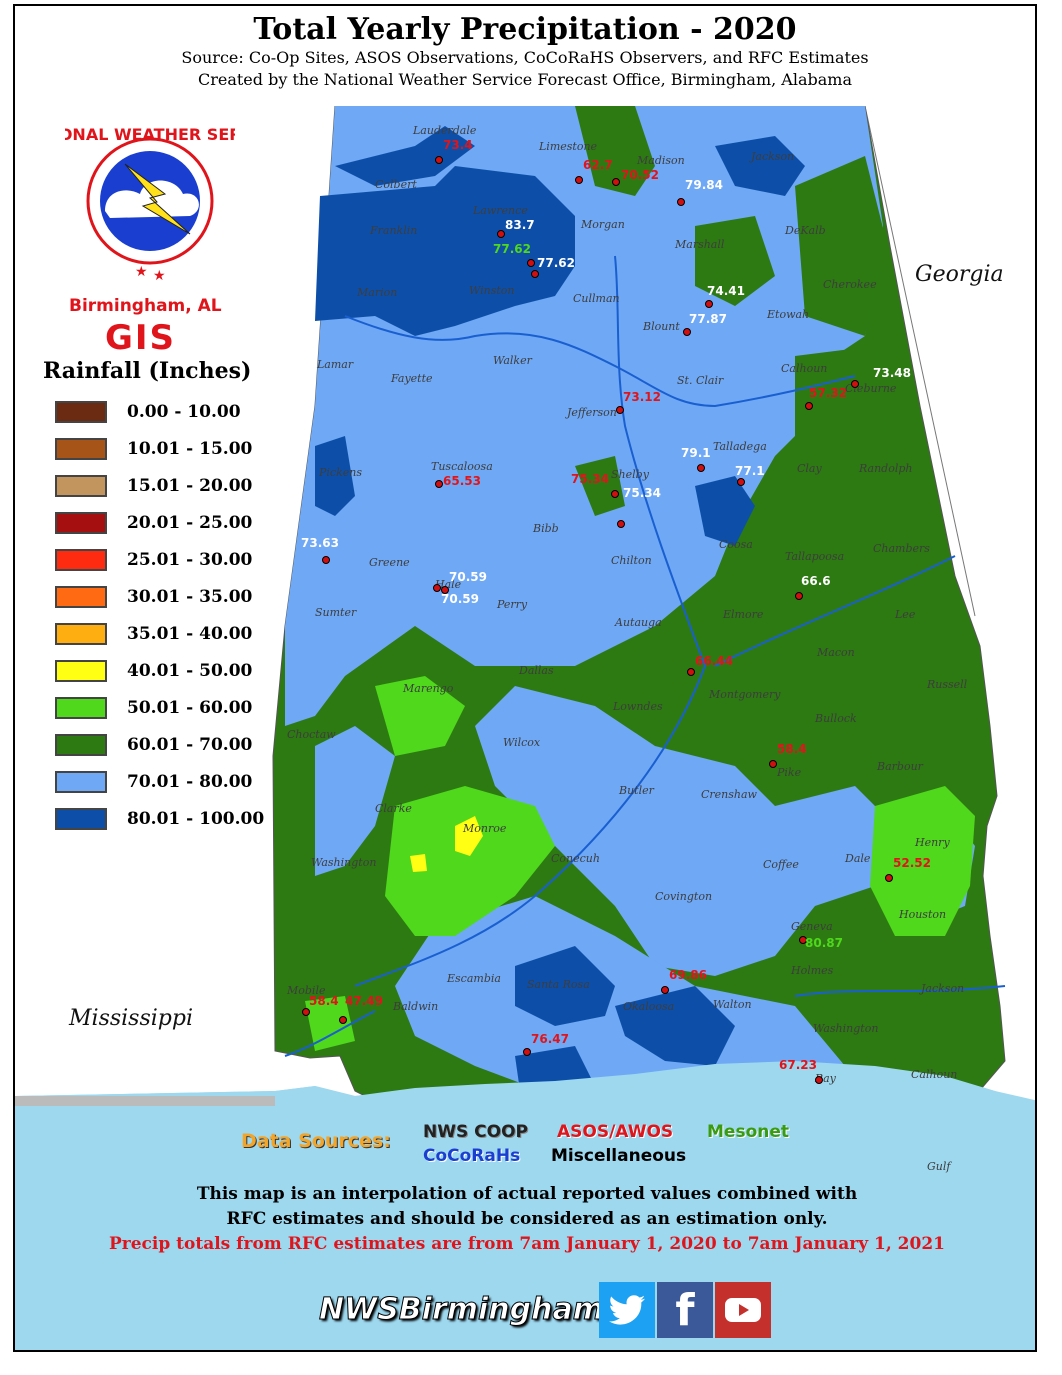 The image size is (1062, 1375). Describe the element at coordinates (815, 556) in the screenshot. I see `county-label: Tallapoosa` at that location.